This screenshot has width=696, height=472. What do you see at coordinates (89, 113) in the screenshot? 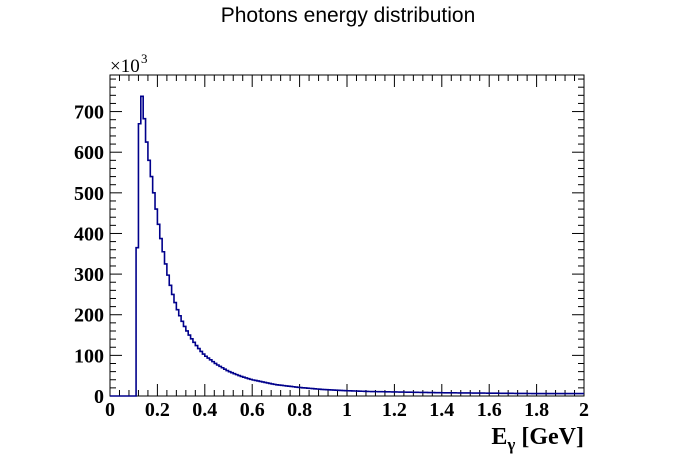
I see `y-tick-label: 700` at bounding box center [89, 113].